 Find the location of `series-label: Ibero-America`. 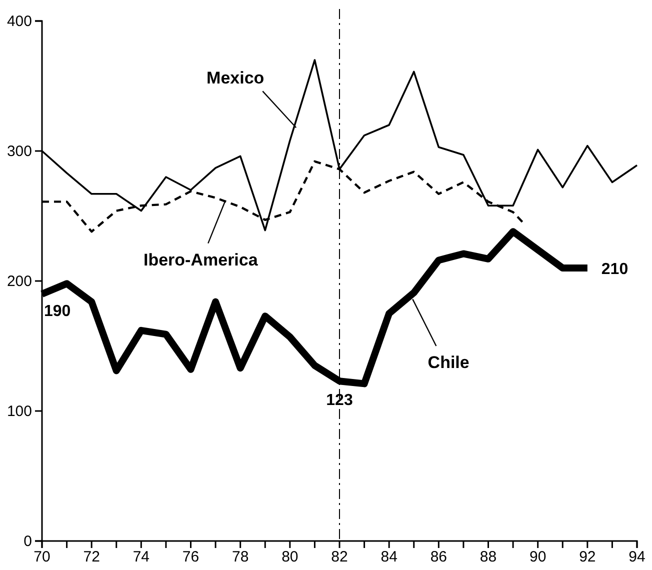

series-label: Ibero-America is located at coordinates (201, 260).